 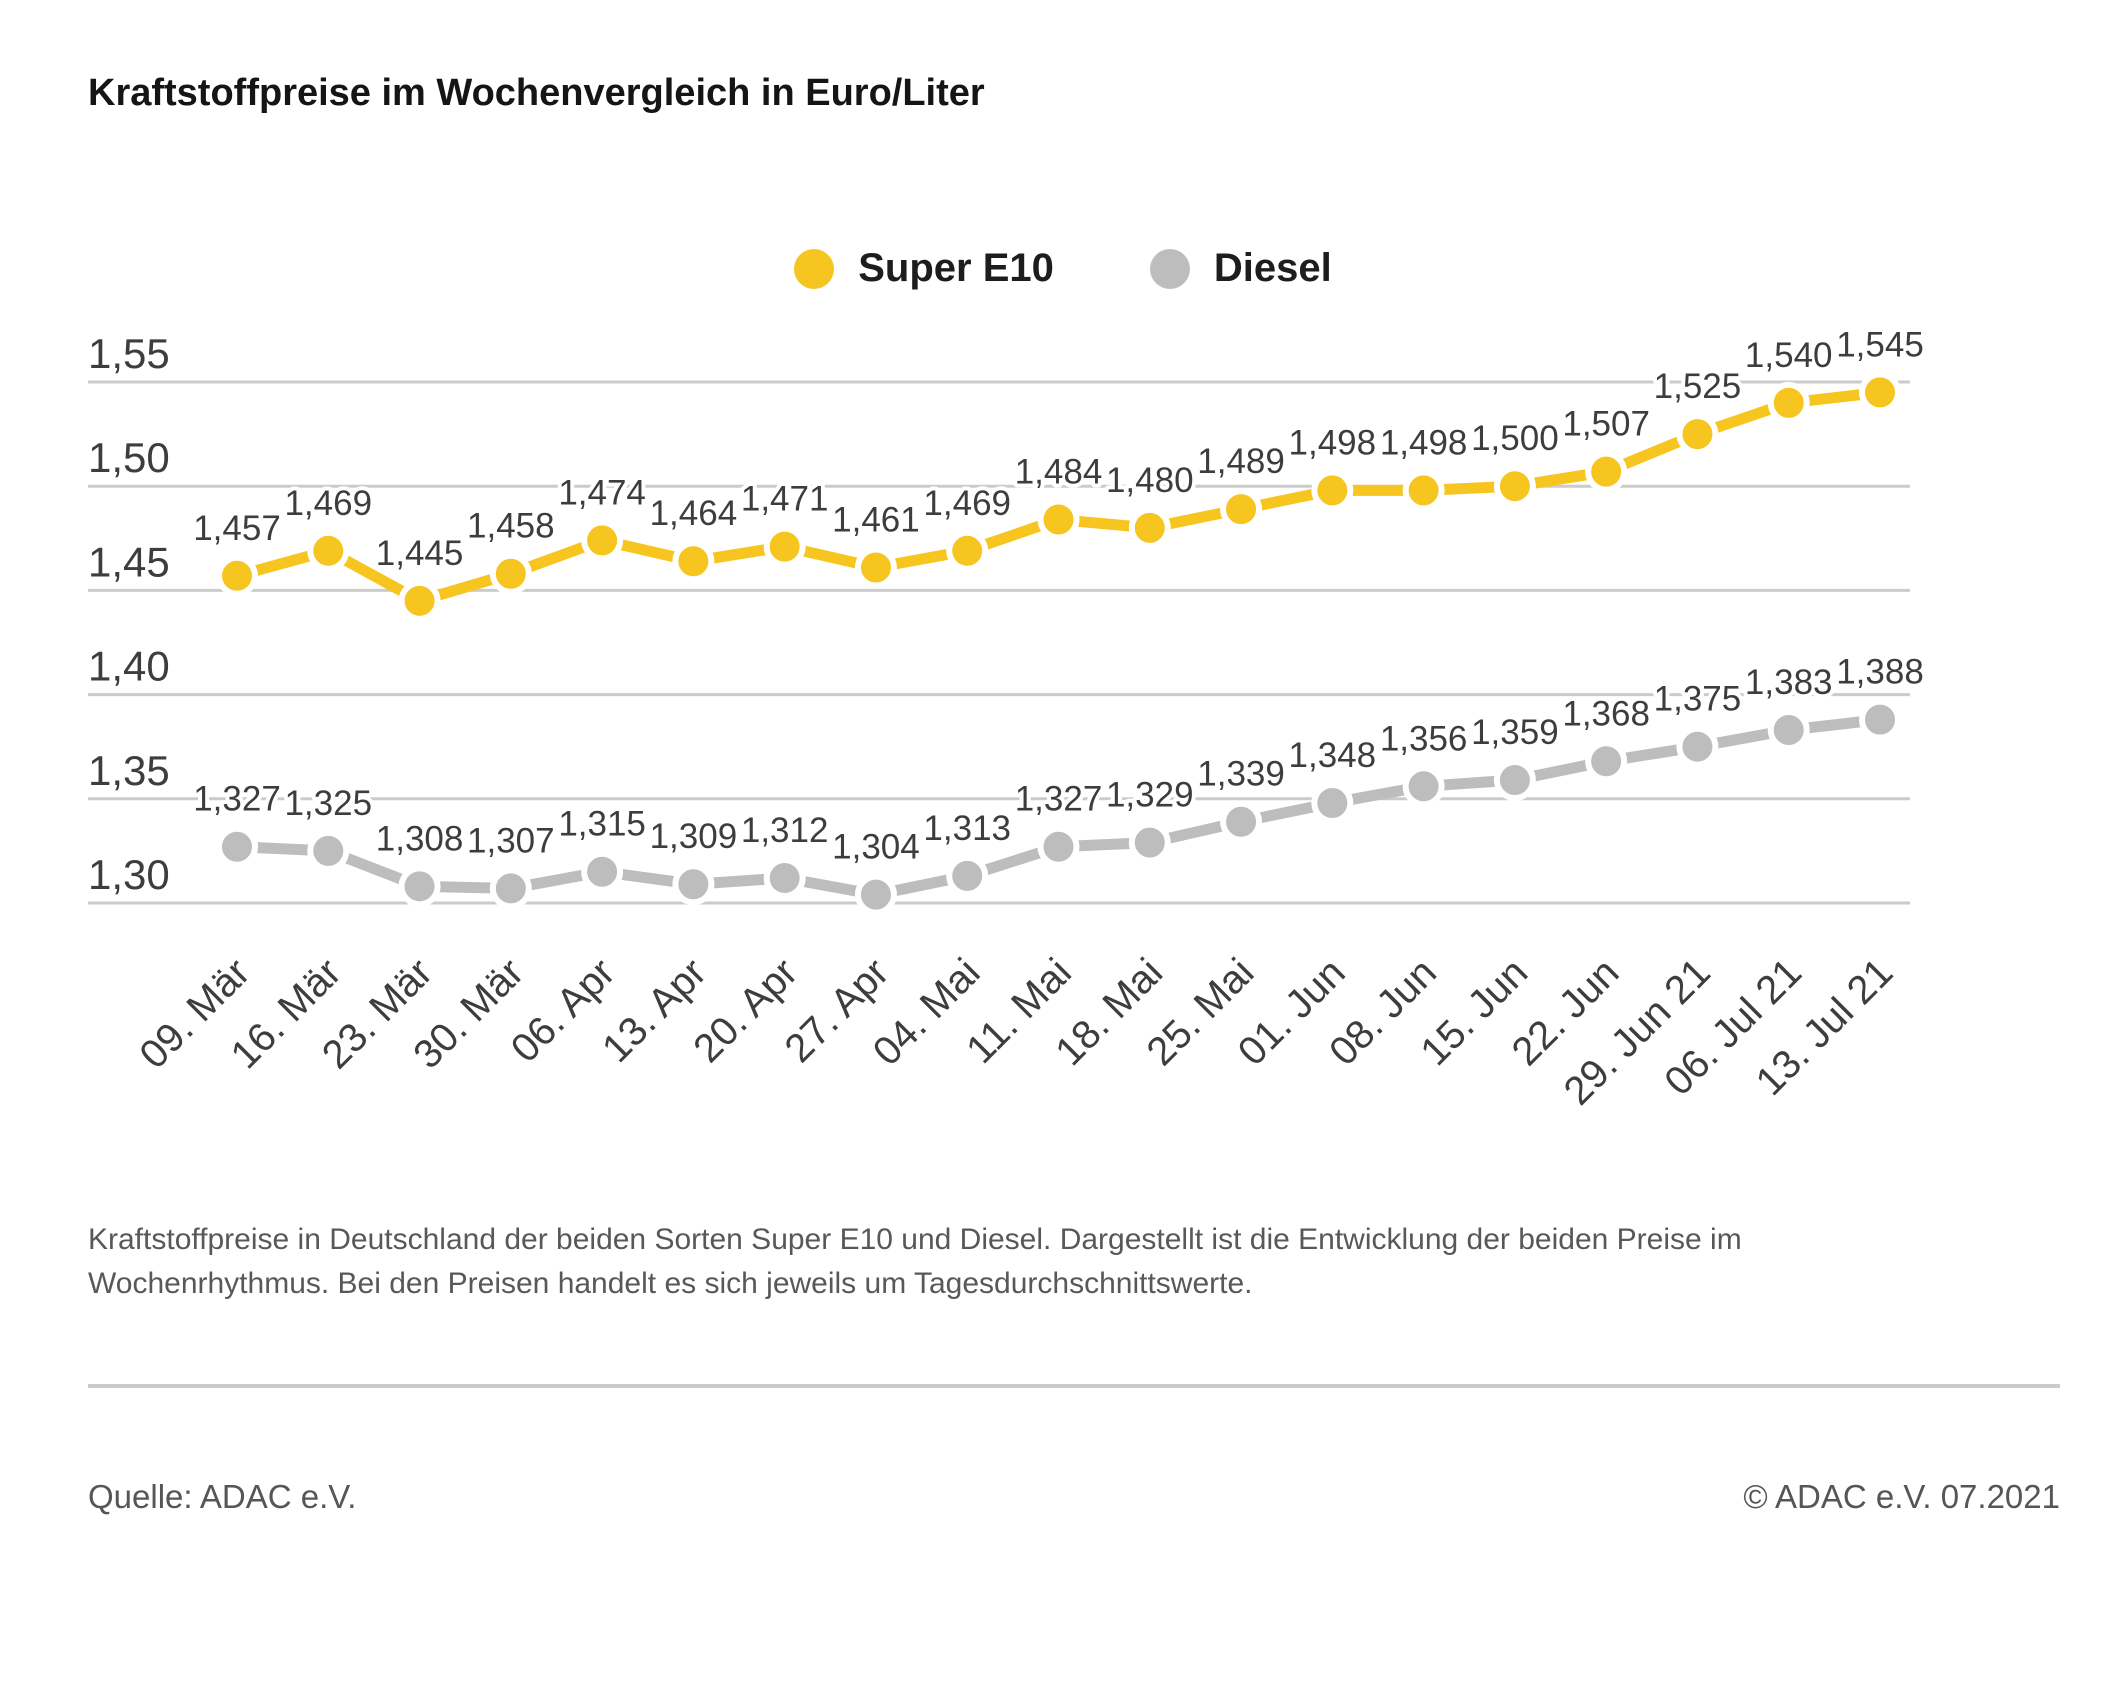 I want to click on source-label: Quelle: ADAC e.V., so click(x=222, y=1496).